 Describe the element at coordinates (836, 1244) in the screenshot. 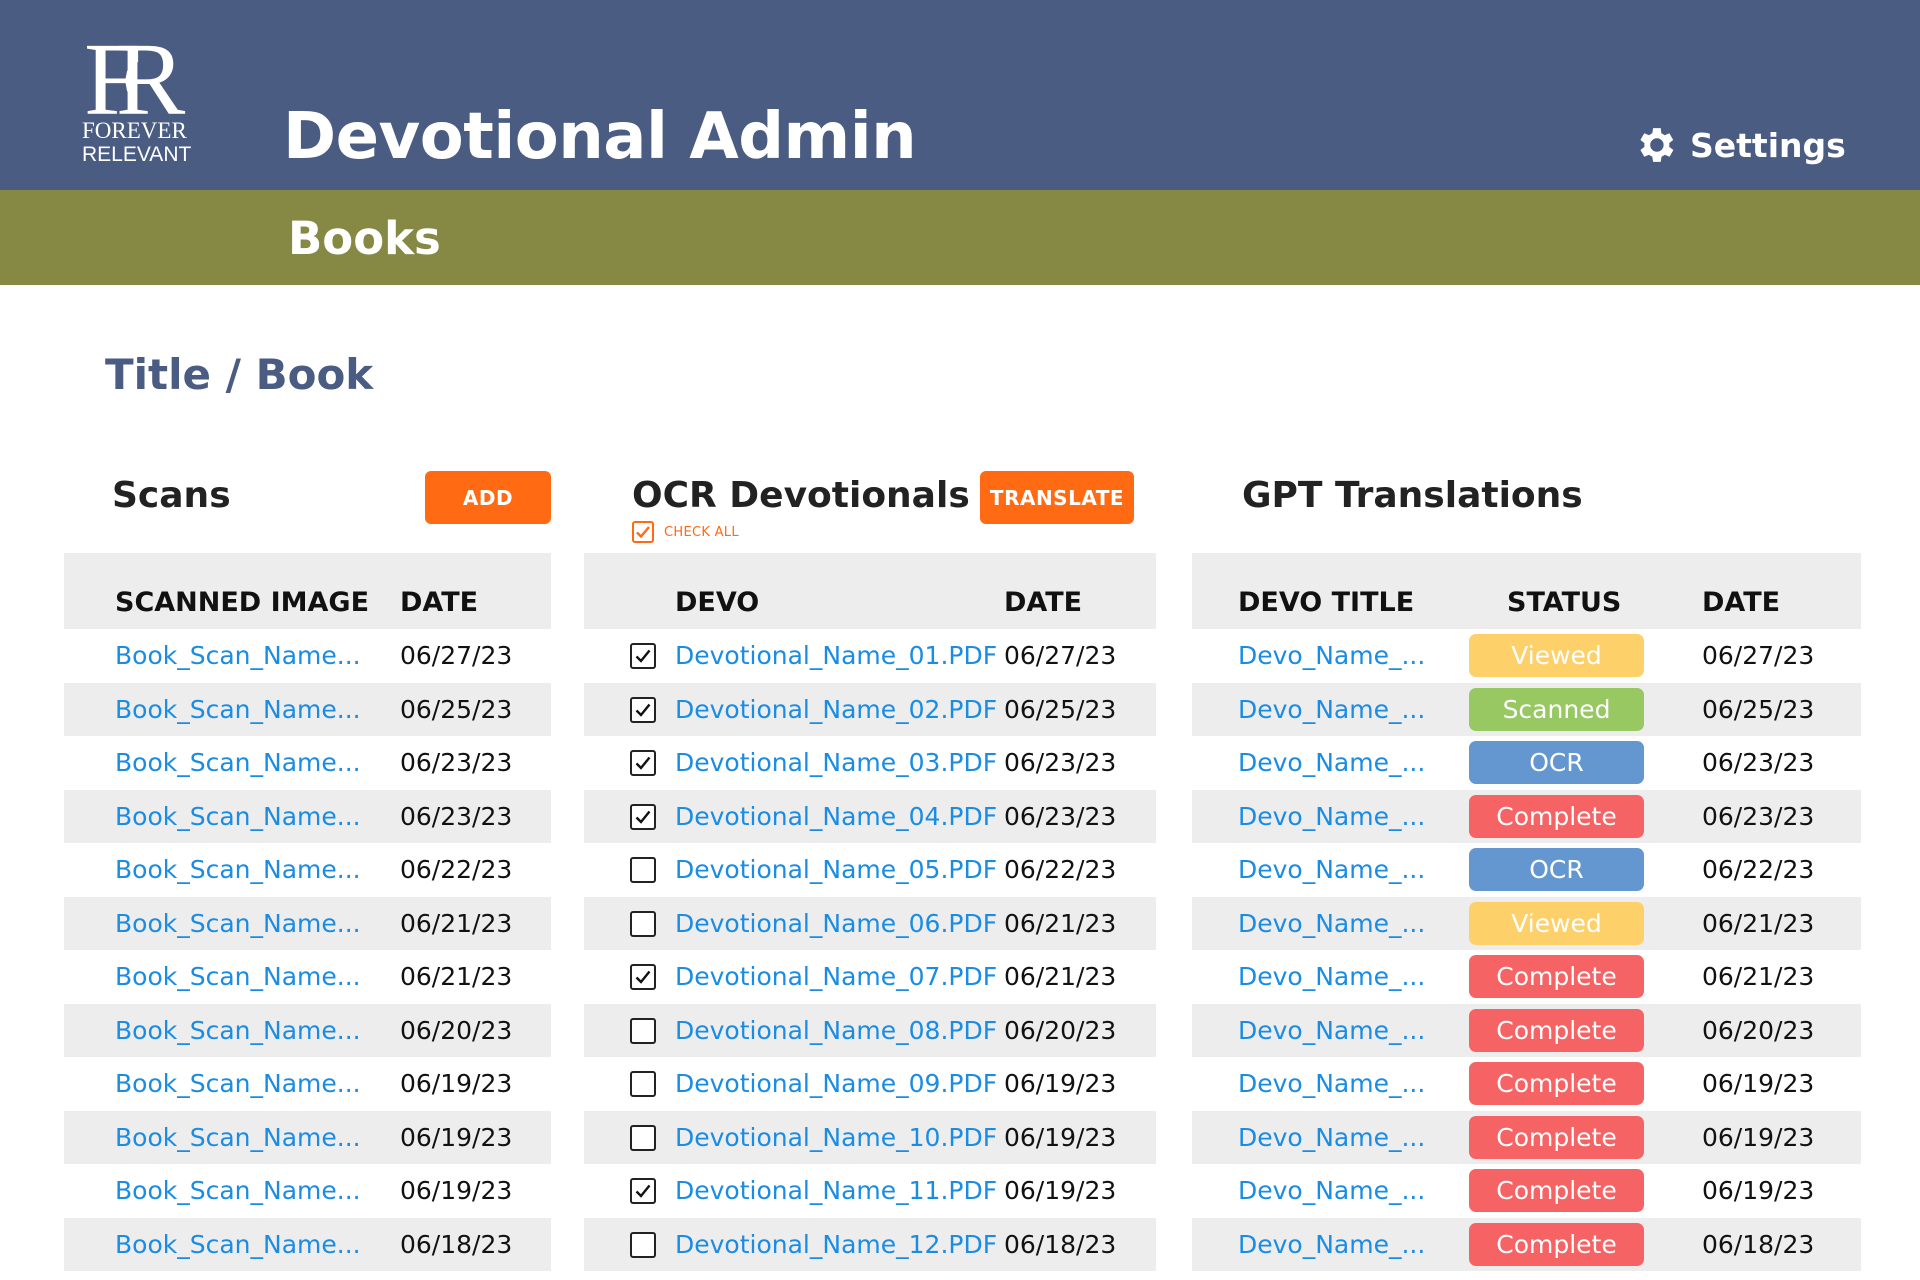

I see `devo-file-link: Devotional_Name_12.PDF` at that location.